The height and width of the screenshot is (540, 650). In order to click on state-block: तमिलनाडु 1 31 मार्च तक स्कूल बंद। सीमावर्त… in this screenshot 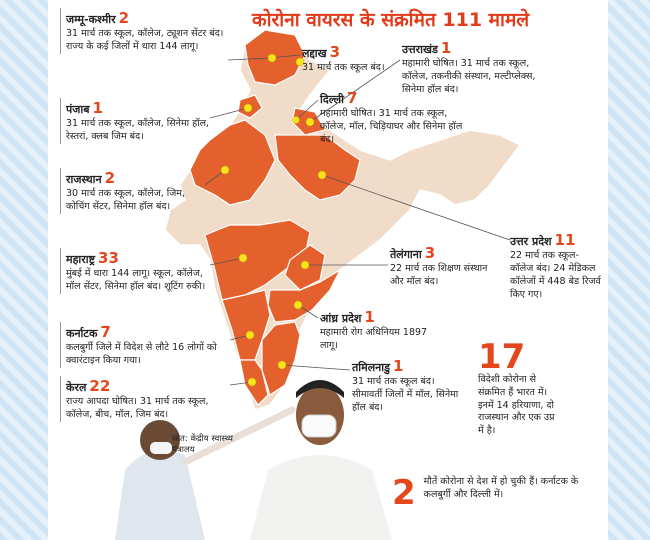, I will do `click(409, 385)`.